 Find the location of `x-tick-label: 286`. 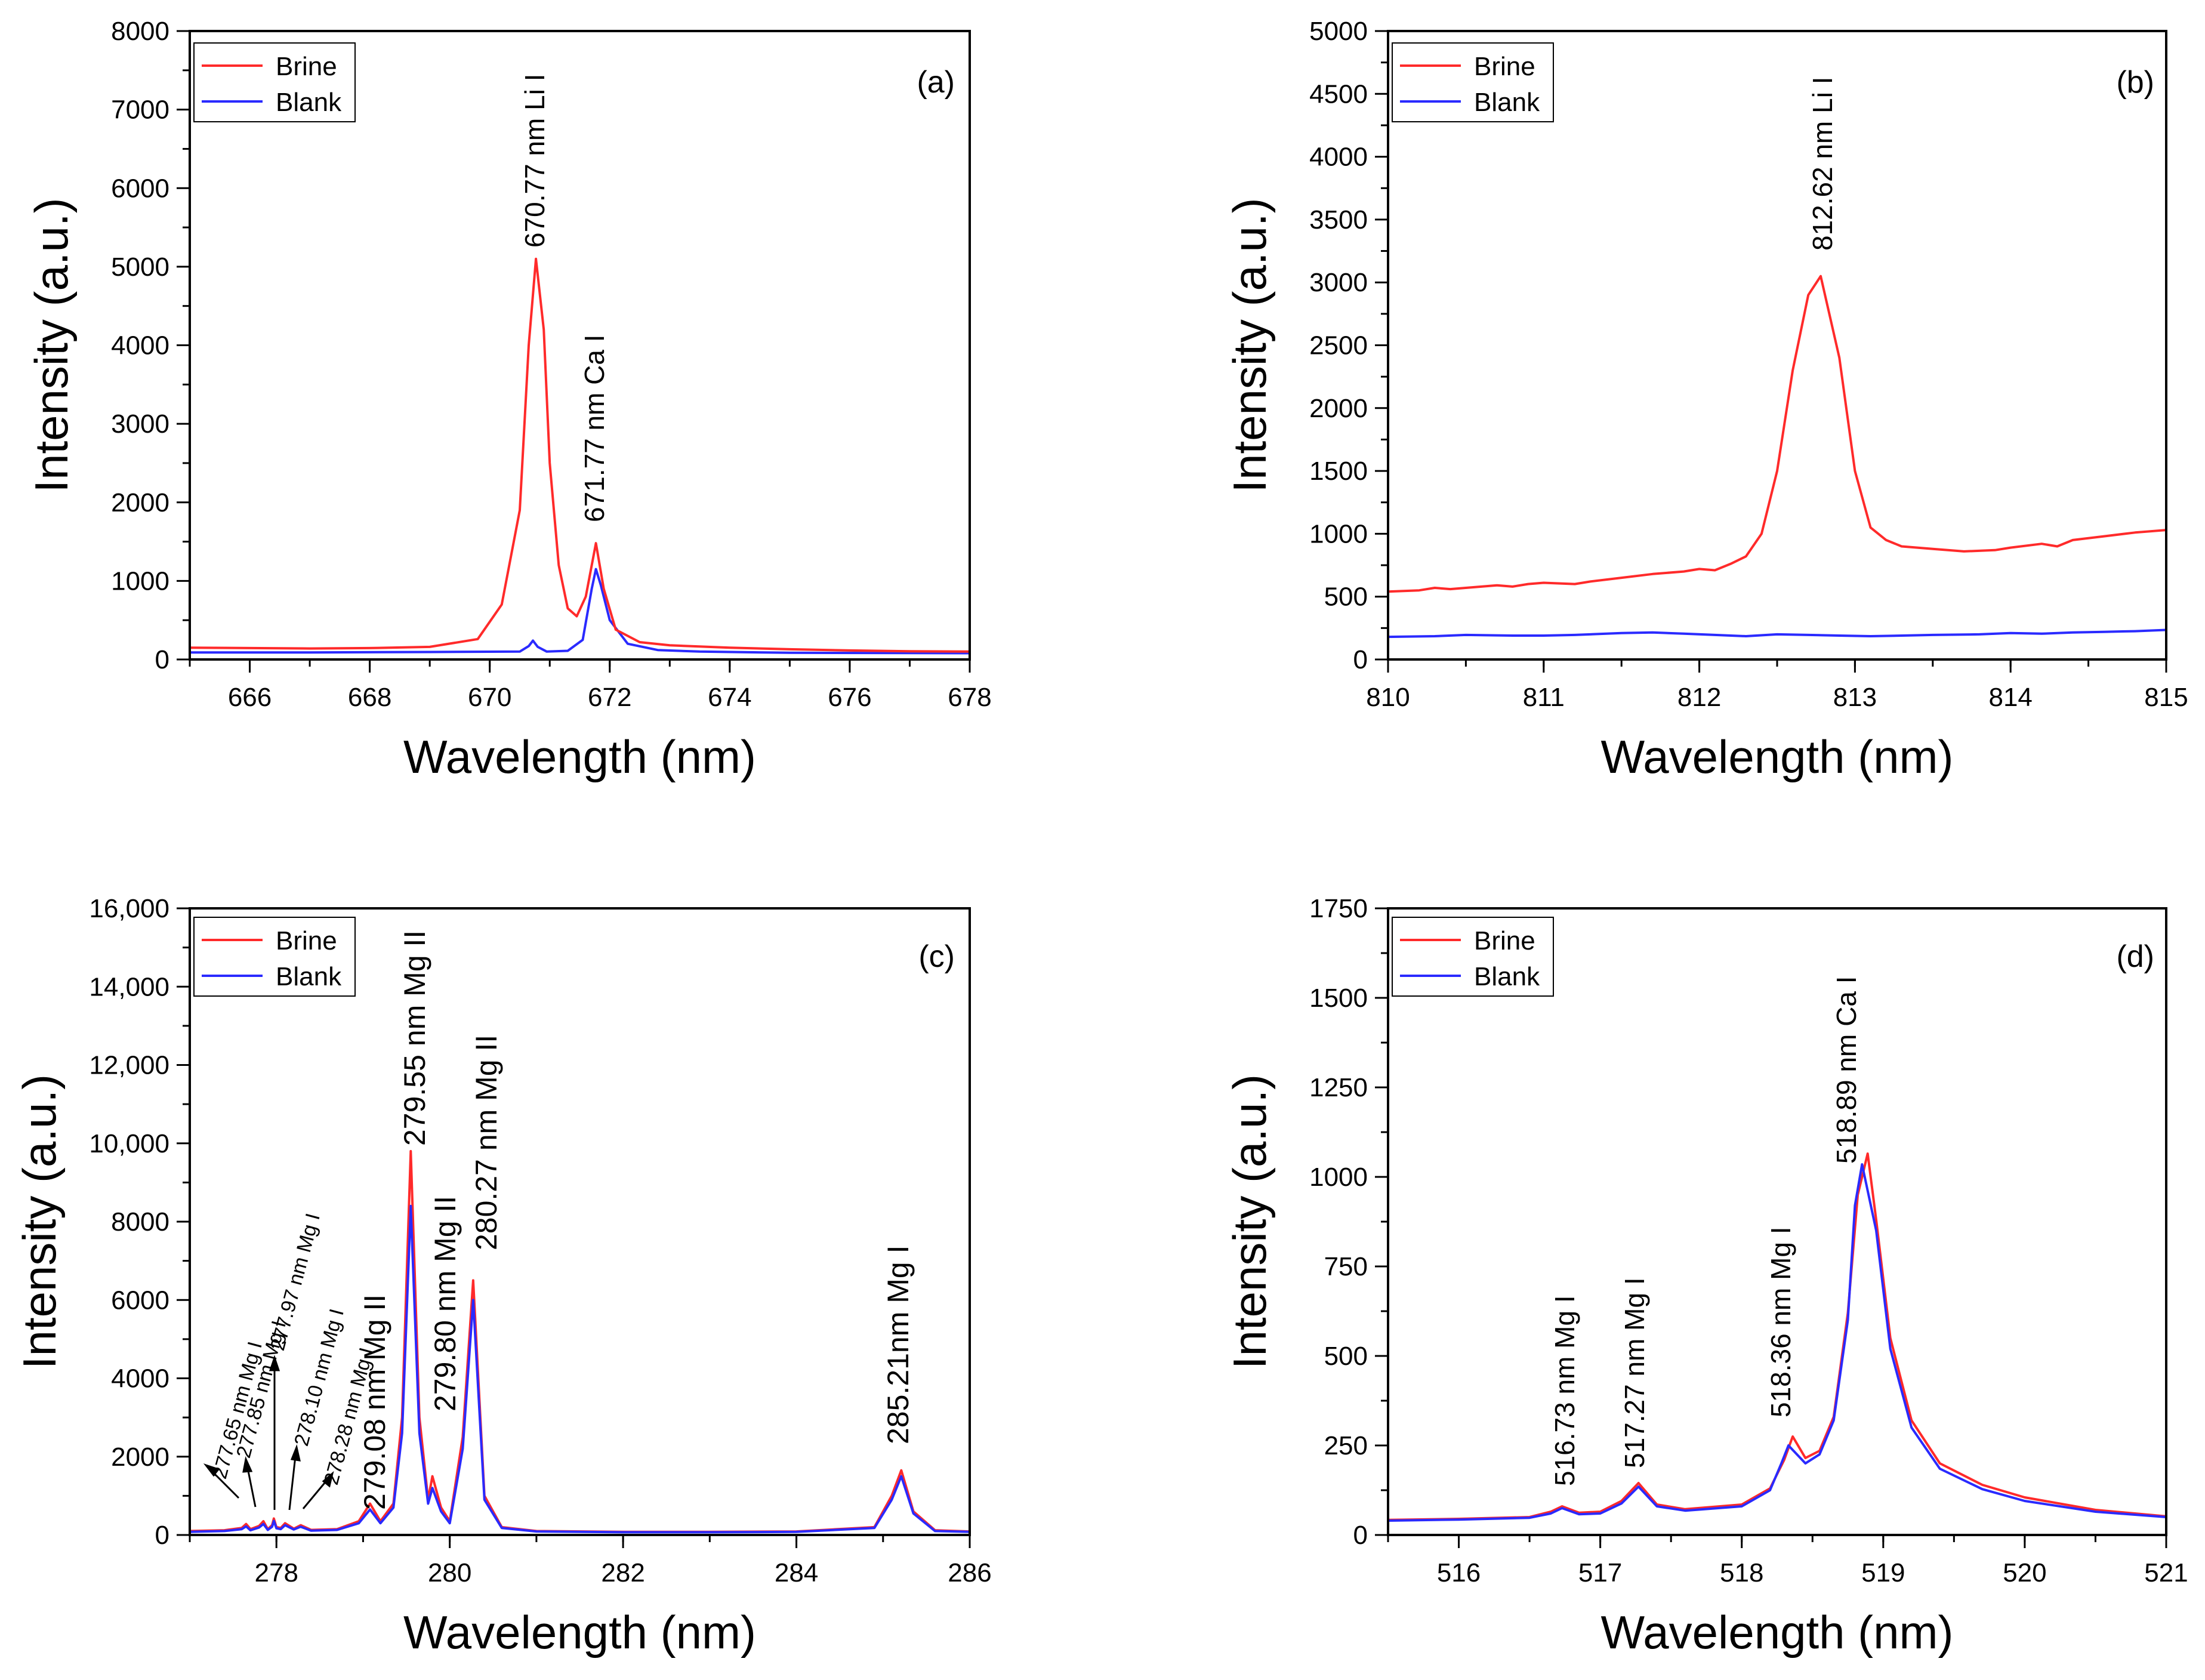

x-tick-label: 286 is located at coordinates (970, 1572).